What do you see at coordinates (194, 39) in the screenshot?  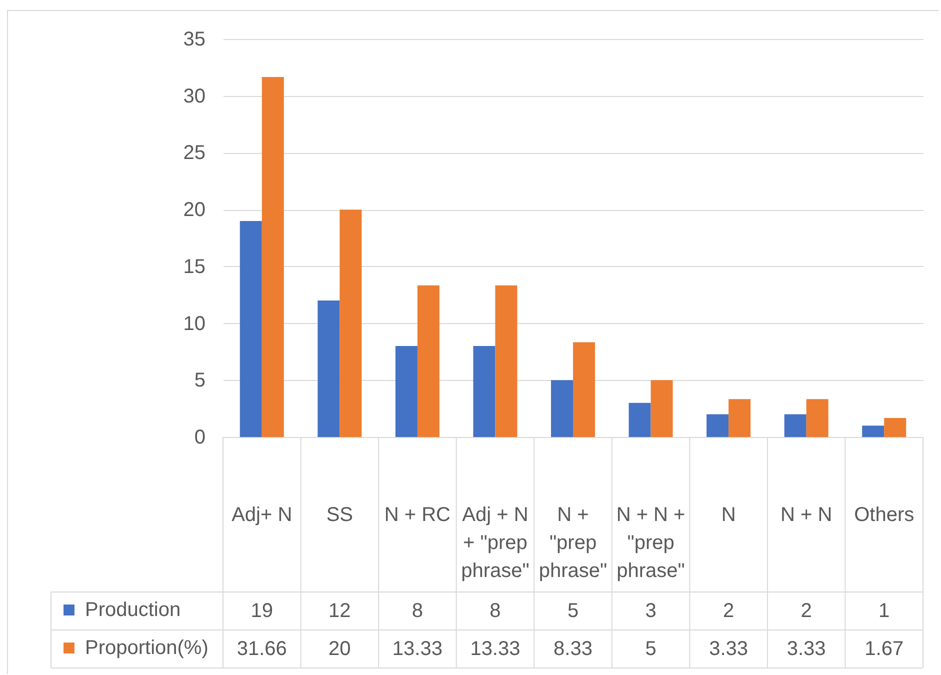 I see `y-tick-label: 35` at bounding box center [194, 39].